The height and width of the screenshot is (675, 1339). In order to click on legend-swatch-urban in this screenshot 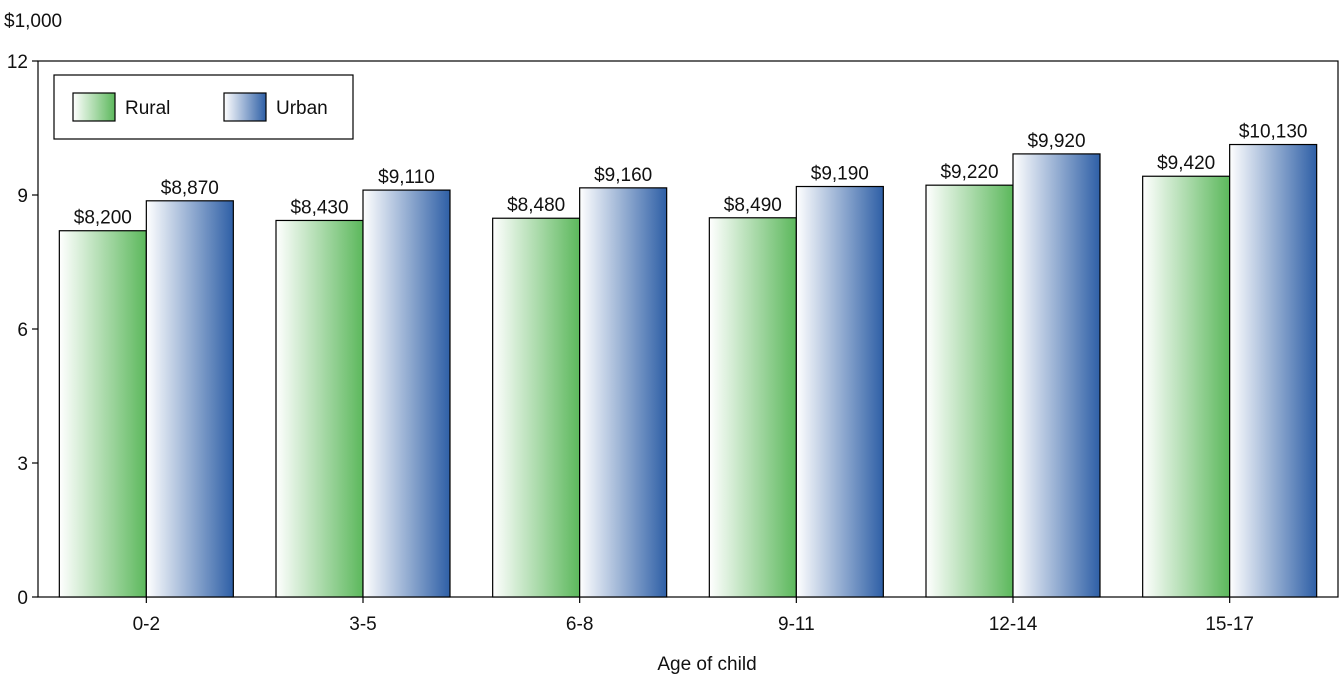, I will do `click(245, 107)`.